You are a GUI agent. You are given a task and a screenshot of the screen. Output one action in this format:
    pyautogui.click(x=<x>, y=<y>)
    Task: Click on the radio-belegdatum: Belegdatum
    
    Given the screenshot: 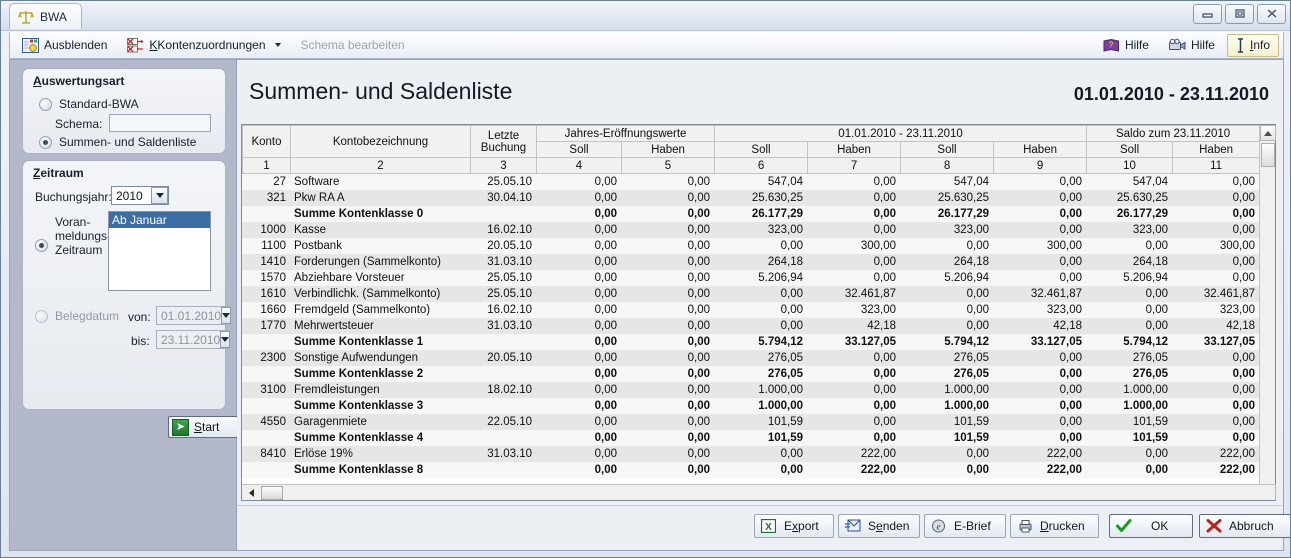 What is the action you would take?
    pyautogui.click(x=77, y=316)
    